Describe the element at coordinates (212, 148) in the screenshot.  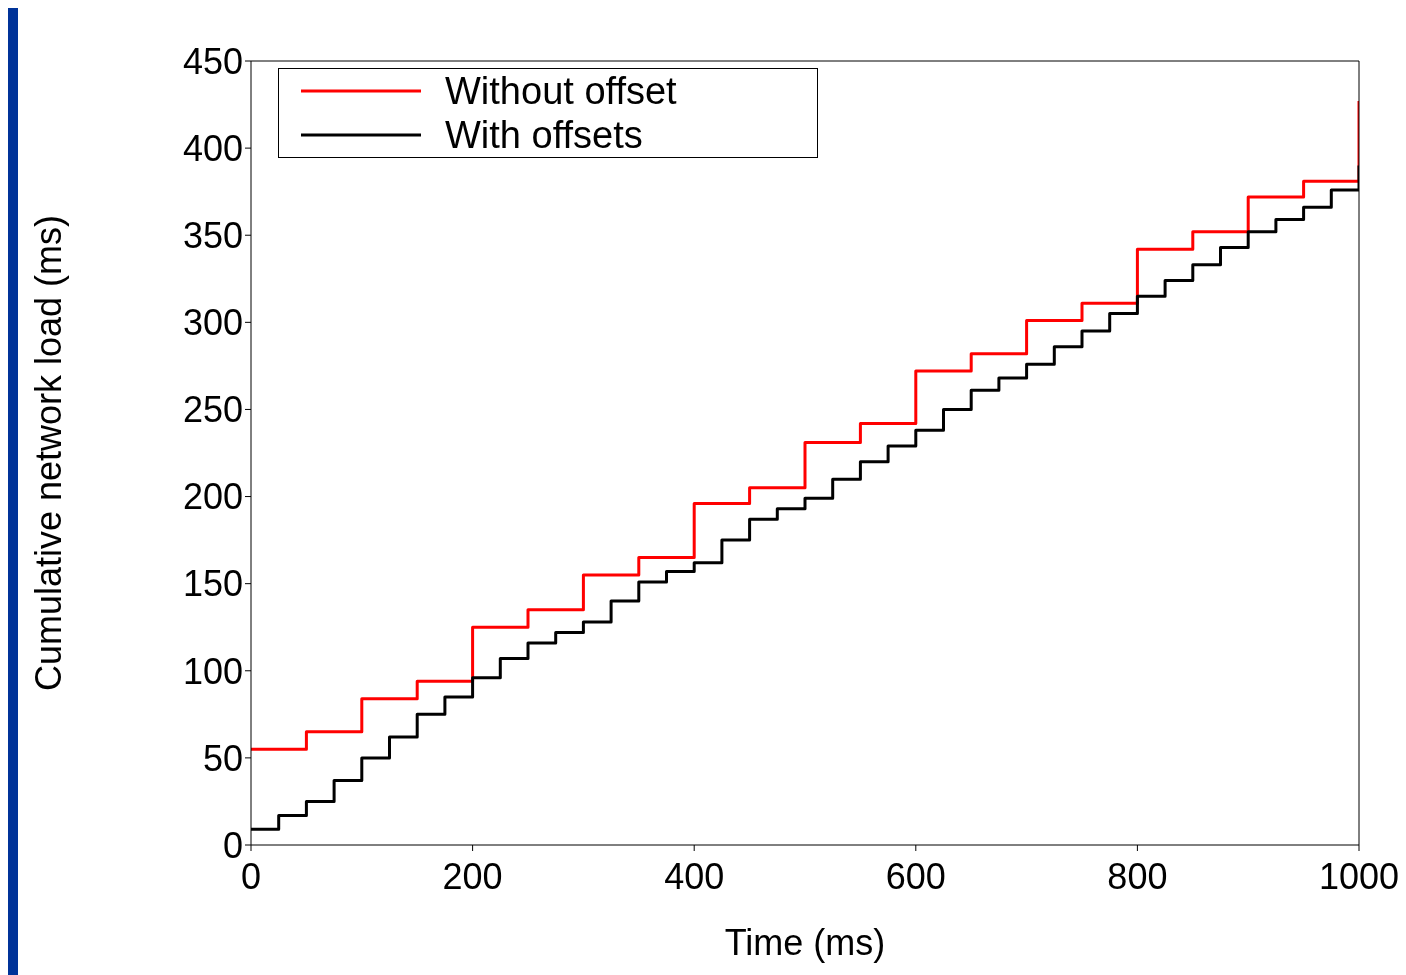
I see `y-tick-label: 400` at that location.